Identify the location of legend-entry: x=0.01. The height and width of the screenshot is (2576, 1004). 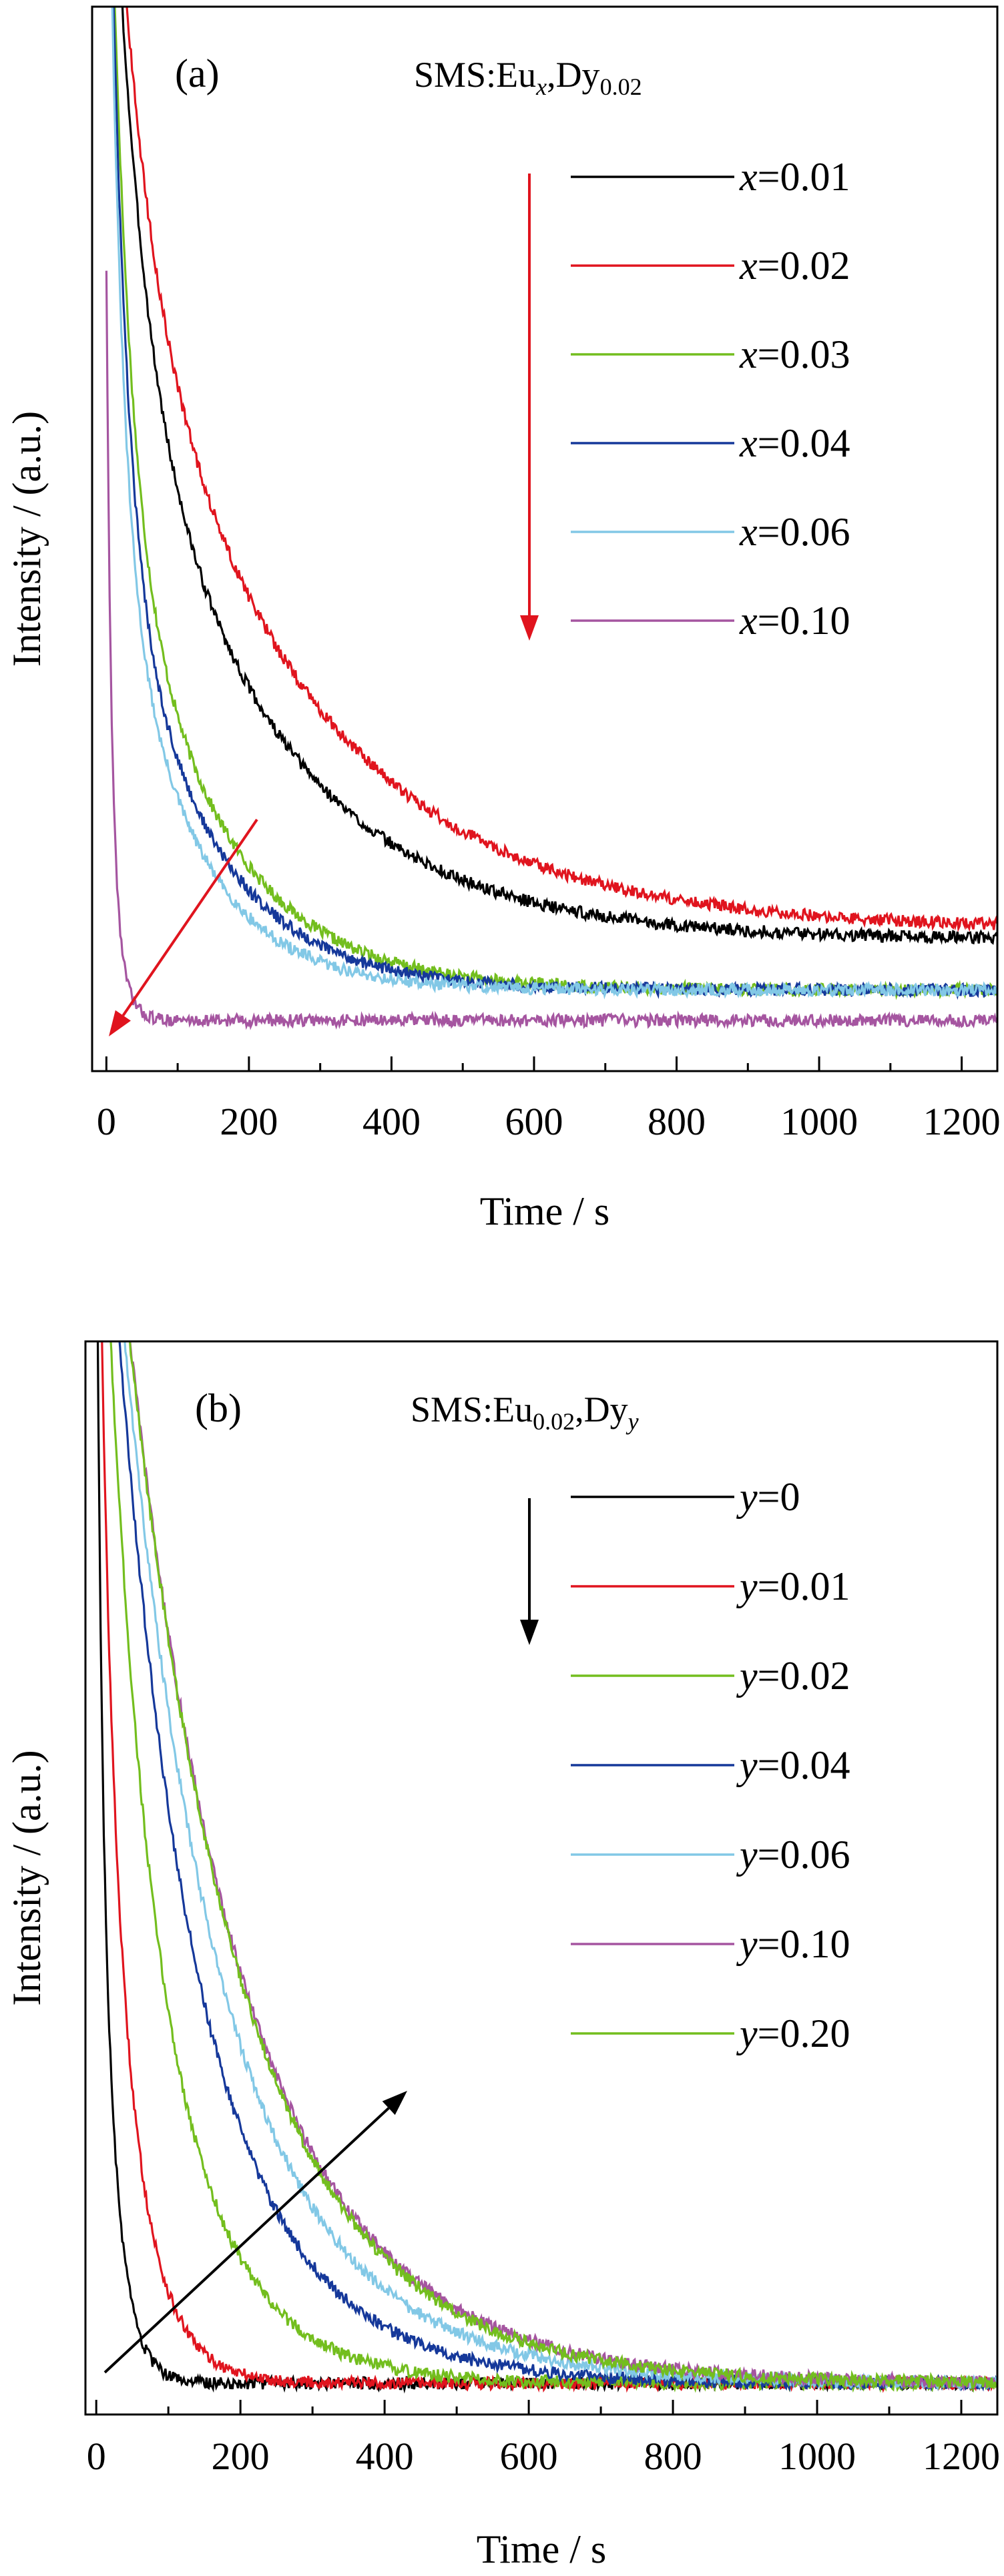
(794, 177).